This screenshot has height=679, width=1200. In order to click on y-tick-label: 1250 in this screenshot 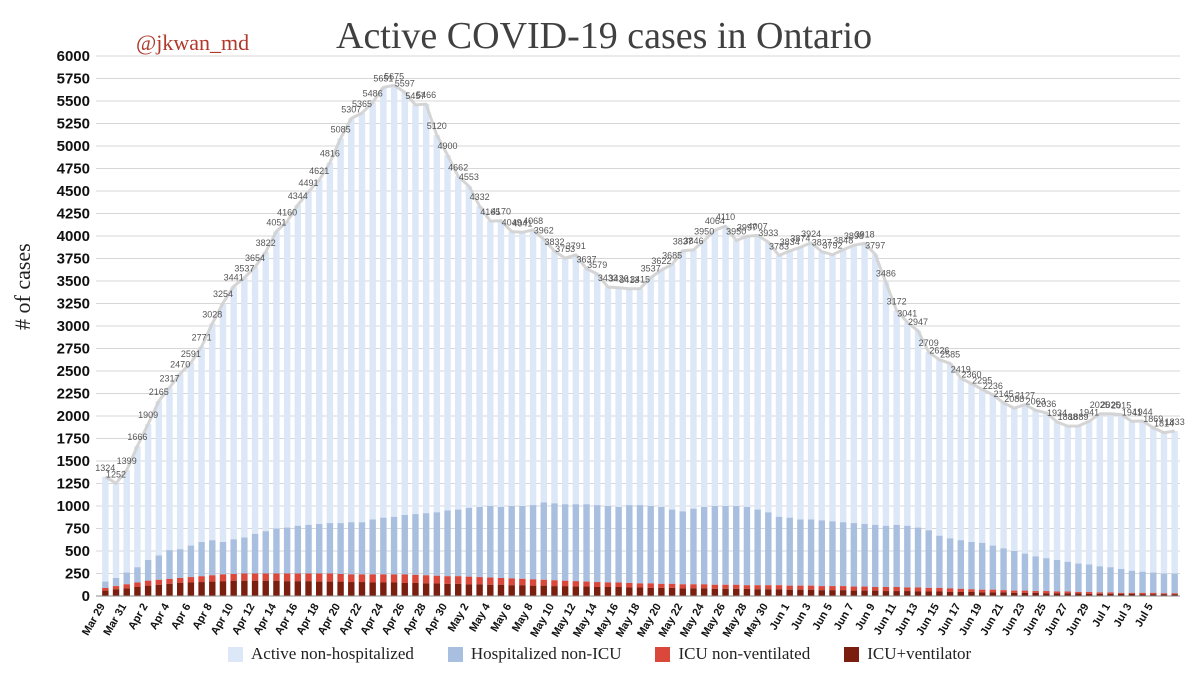, I will do `click(73, 484)`.